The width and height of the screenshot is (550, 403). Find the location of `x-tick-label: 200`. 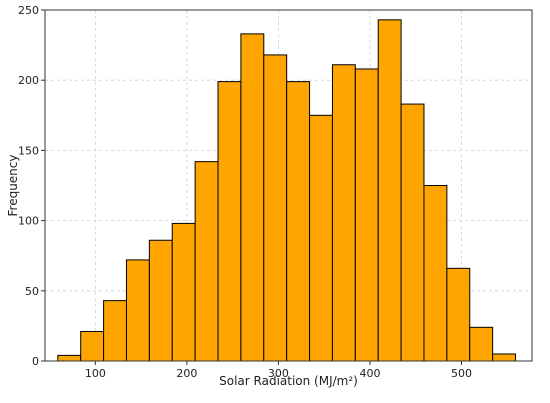

x-tick-label: 200 is located at coordinates (186, 373).